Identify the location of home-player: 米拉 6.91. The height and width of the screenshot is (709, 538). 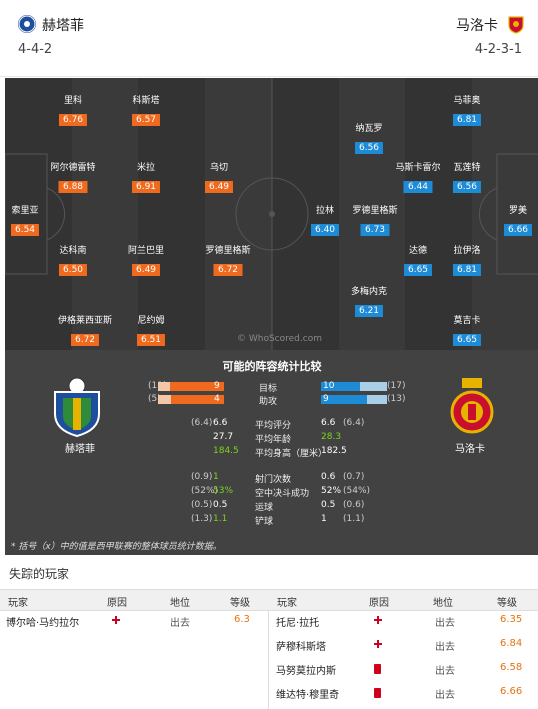
(146, 177).